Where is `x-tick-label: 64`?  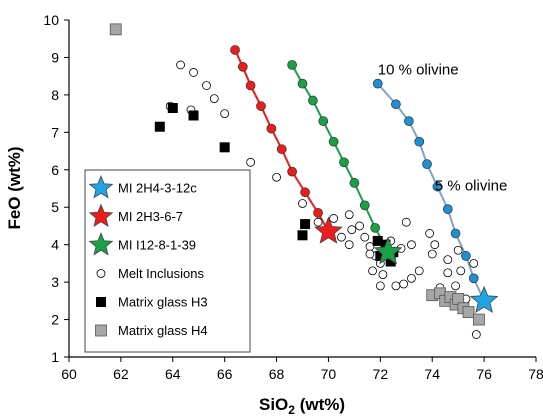 x-tick-label: 64 is located at coordinates (173, 374).